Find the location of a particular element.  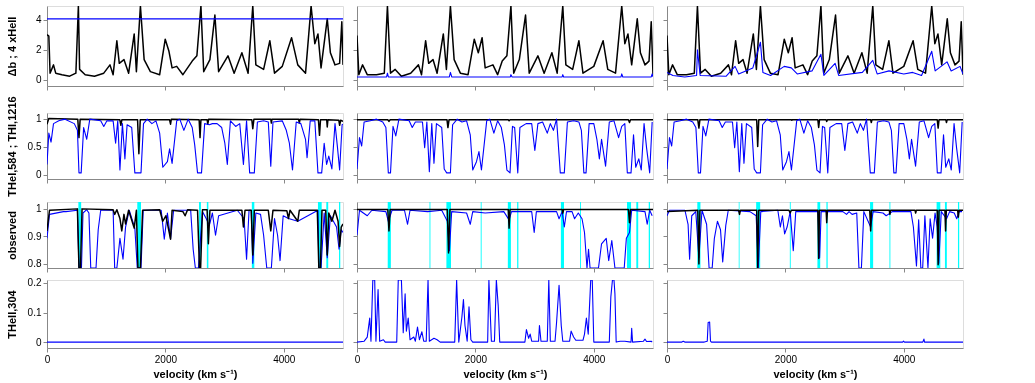

y-tick-label: 0.9 is located at coordinates (34, 236).